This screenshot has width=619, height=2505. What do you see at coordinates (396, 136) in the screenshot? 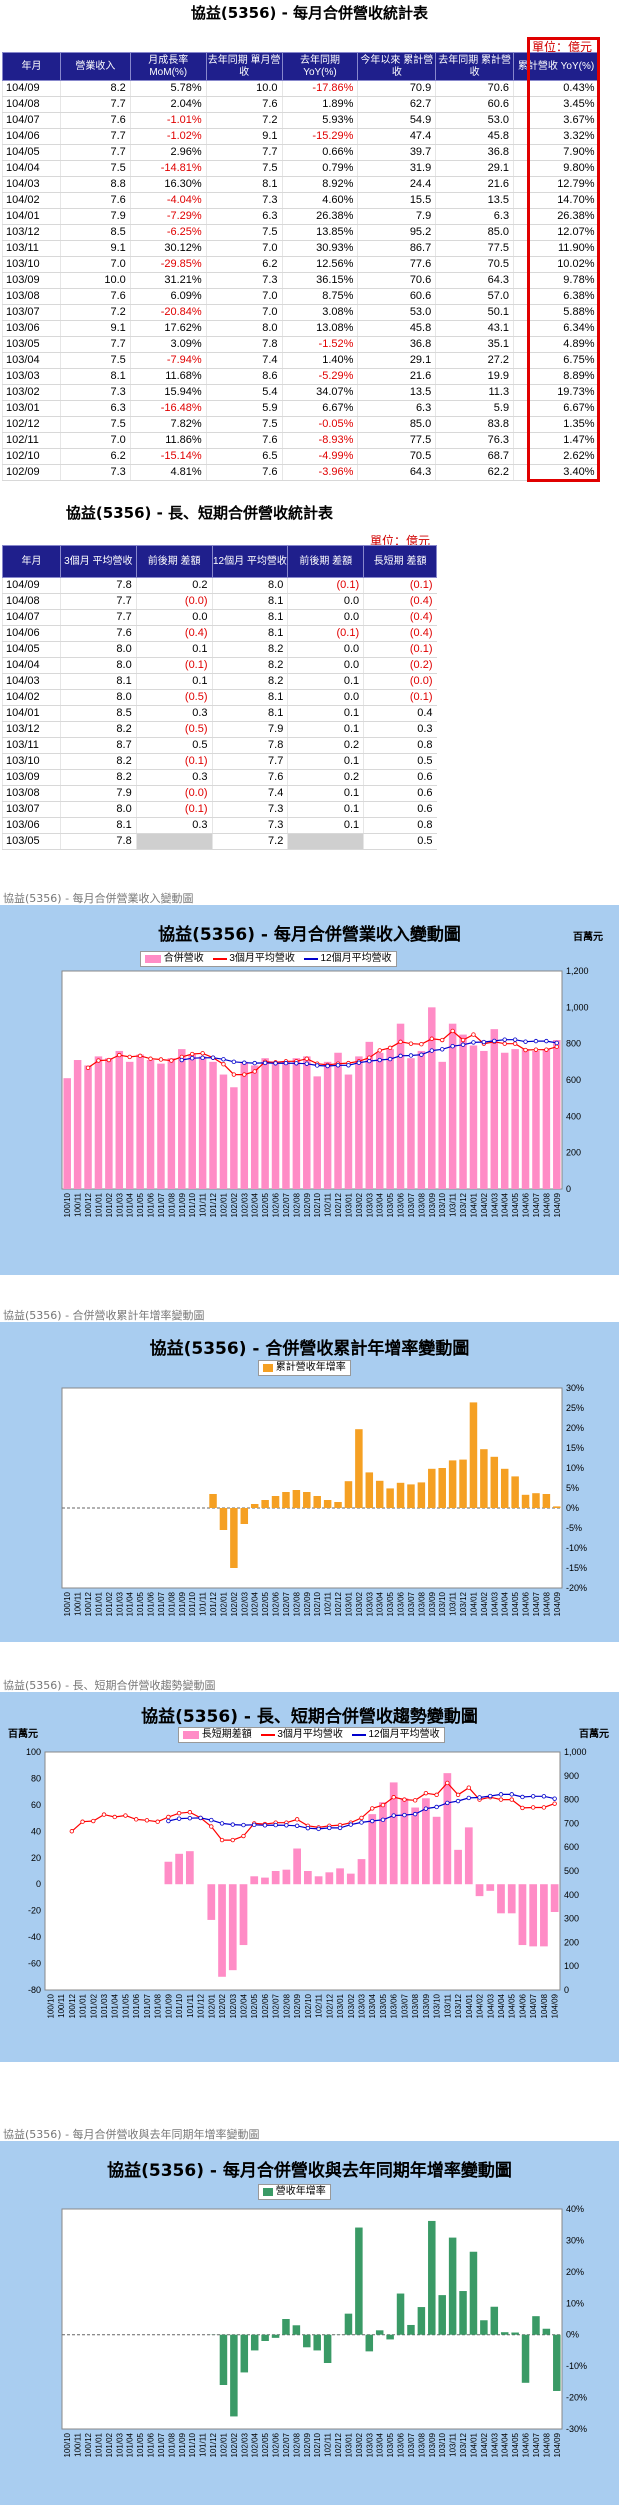
I see `table-cell: 47.4` at bounding box center [396, 136].